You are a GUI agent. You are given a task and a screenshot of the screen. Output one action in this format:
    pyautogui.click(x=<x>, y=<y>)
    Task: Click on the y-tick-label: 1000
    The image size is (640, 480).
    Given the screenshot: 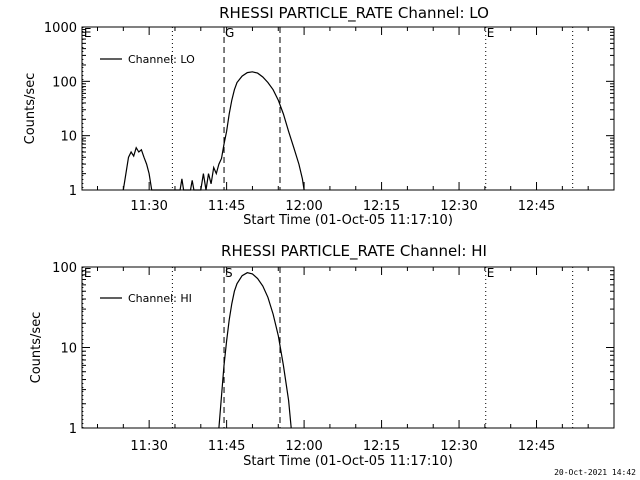 What is the action you would take?
    pyautogui.click(x=60, y=28)
    